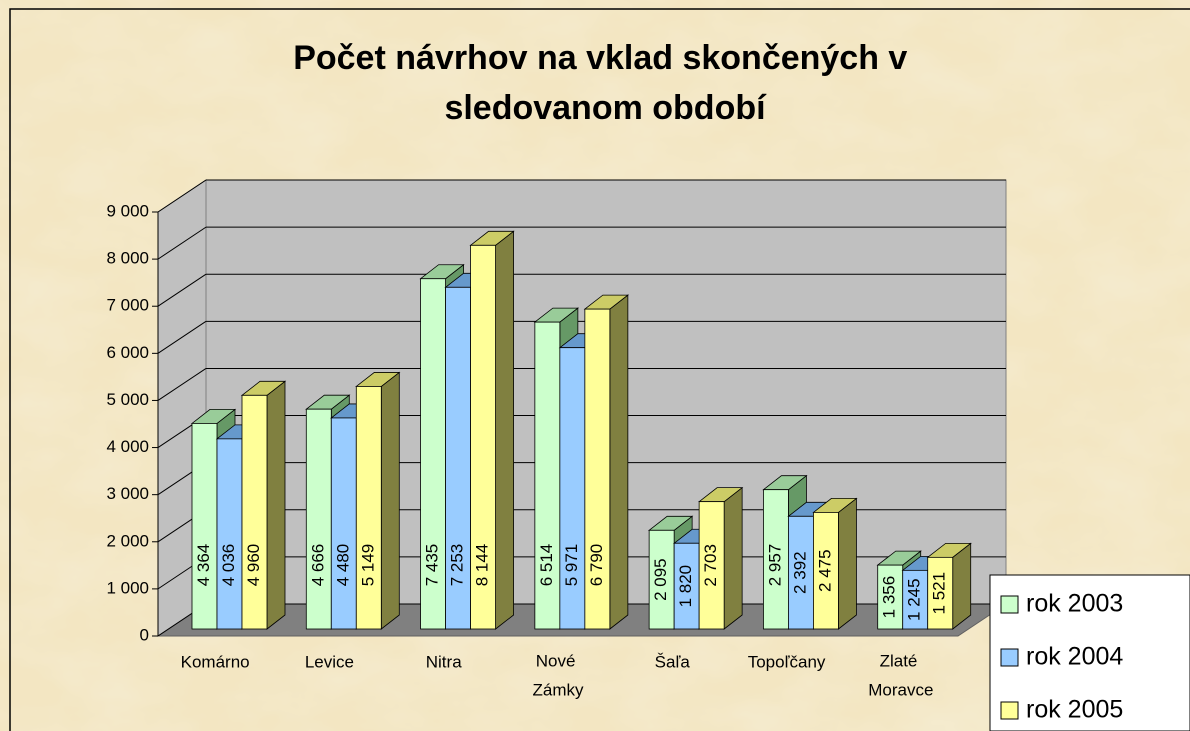  Describe the element at coordinates (127, 352) in the screenshot. I see `y-tick-label: 6 000` at that location.